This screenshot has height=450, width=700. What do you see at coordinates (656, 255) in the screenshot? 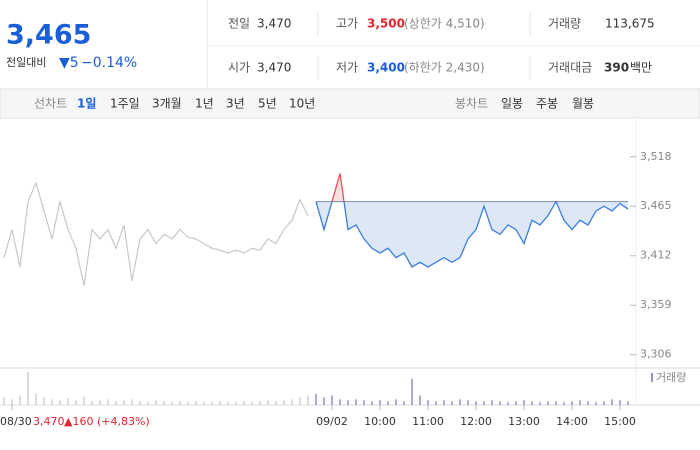
I see `y-tick-label: 3,412` at bounding box center [656, 255].